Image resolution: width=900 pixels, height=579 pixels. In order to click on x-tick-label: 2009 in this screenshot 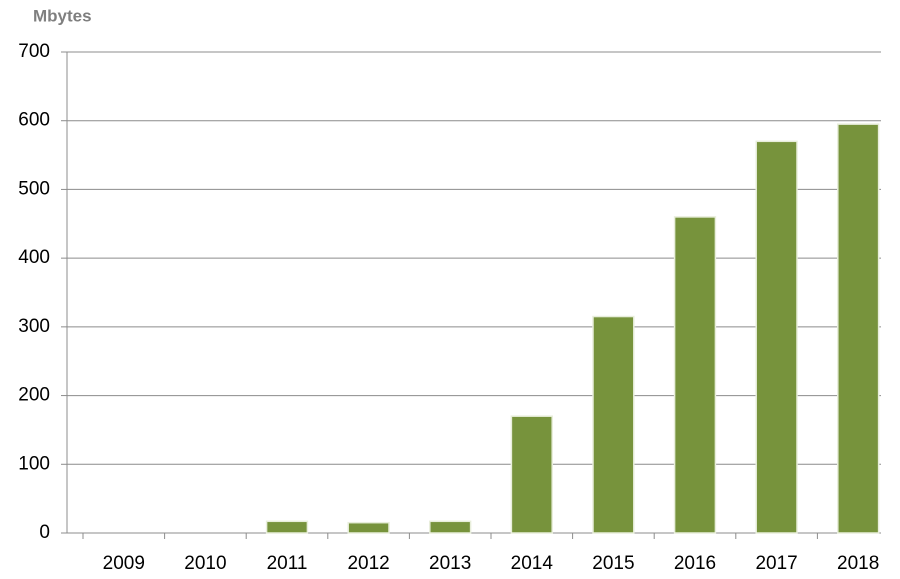, I will do `click(124, 563)`.